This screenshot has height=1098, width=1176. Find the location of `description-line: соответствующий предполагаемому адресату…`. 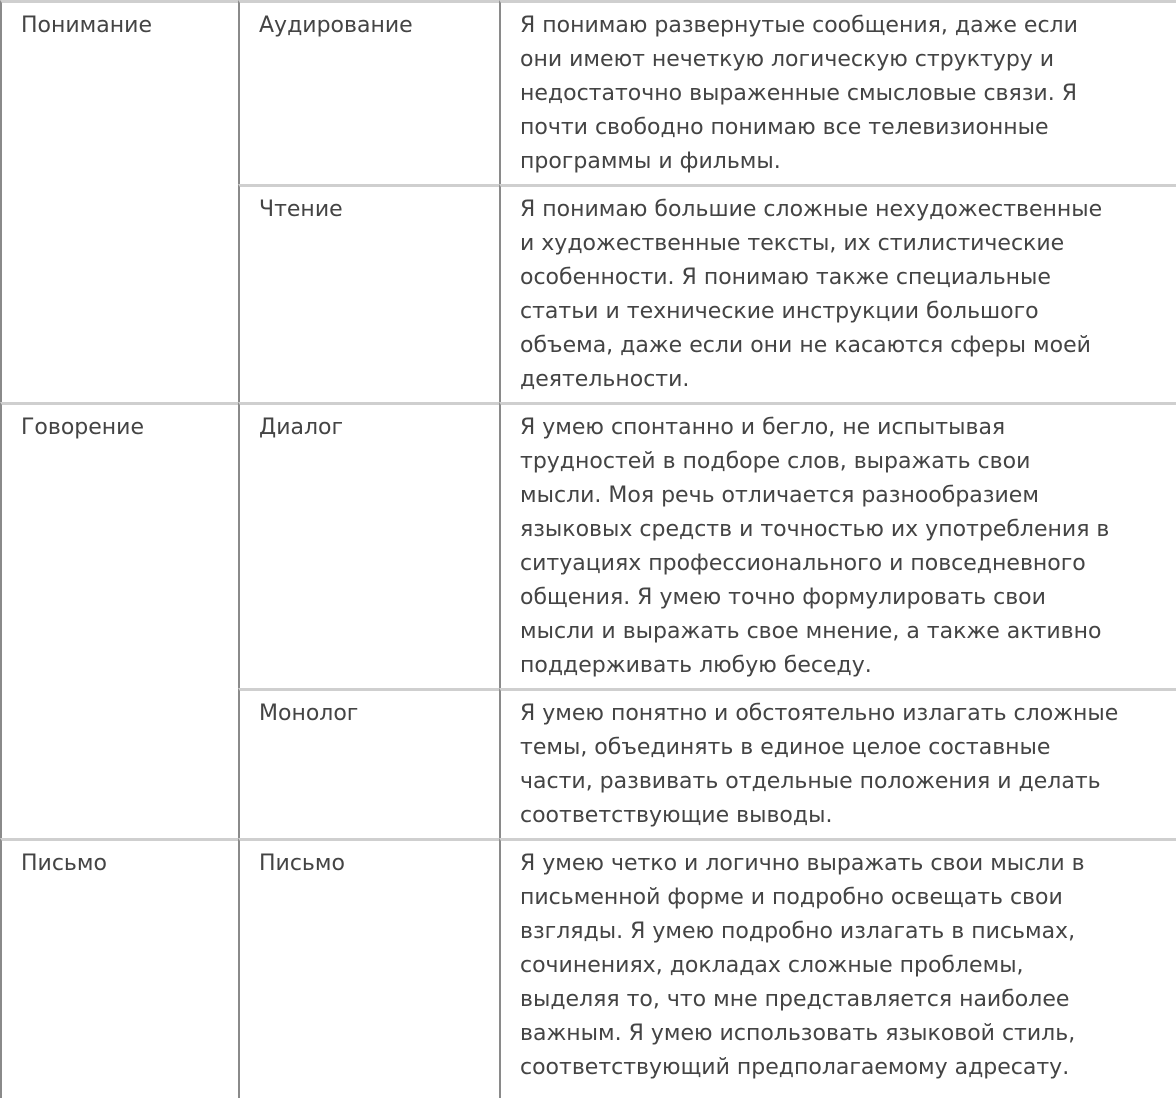

description-line: соответствующий предполагаемому адресату… is located at coordinates (795, 1067).